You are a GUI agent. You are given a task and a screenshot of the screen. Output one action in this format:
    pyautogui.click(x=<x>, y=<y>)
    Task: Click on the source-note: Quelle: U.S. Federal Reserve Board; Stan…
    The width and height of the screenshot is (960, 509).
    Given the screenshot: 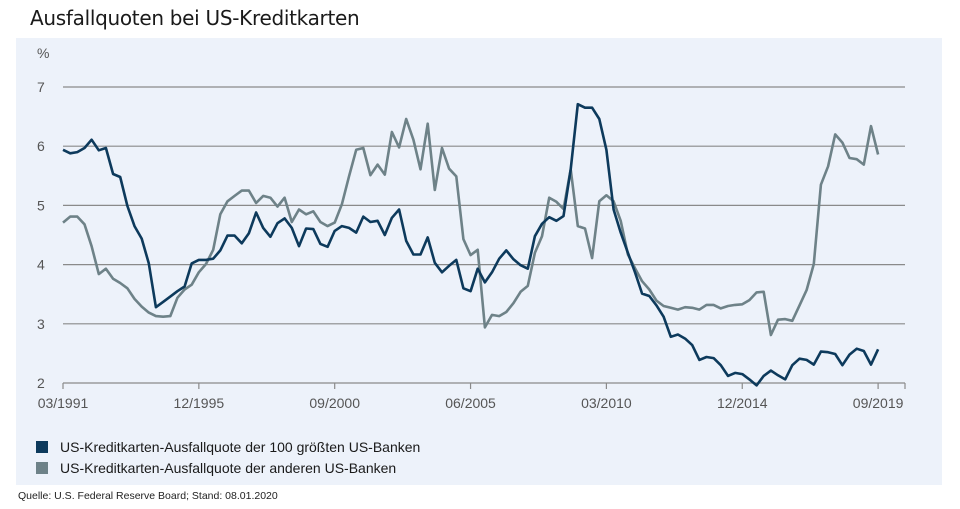 What is the action you would take?
    pyautogui.click(x=148, y=496)
    